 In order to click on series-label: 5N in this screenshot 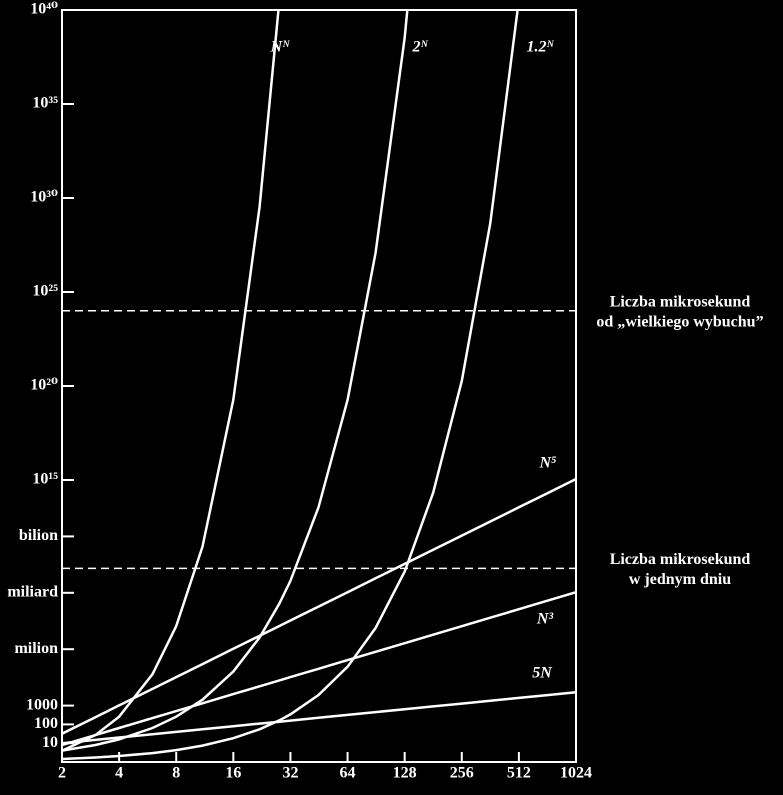, I will do `click(542, 673)`.